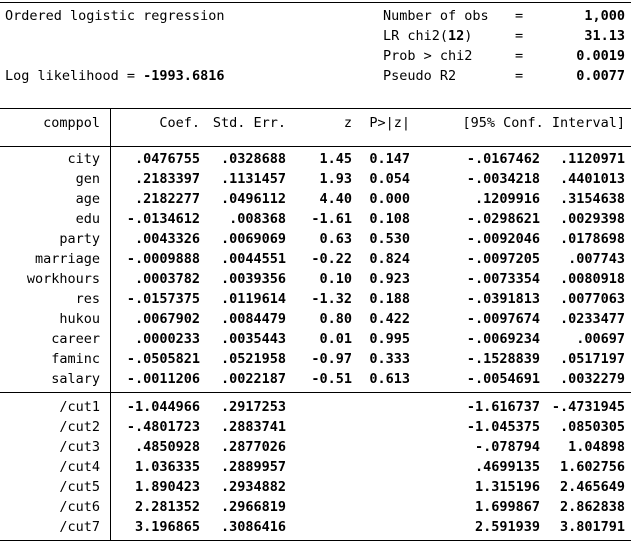  Describe the element at coordinates (253, 527) in the screenshot. I see `cell-stderr: .3086416` at that location.